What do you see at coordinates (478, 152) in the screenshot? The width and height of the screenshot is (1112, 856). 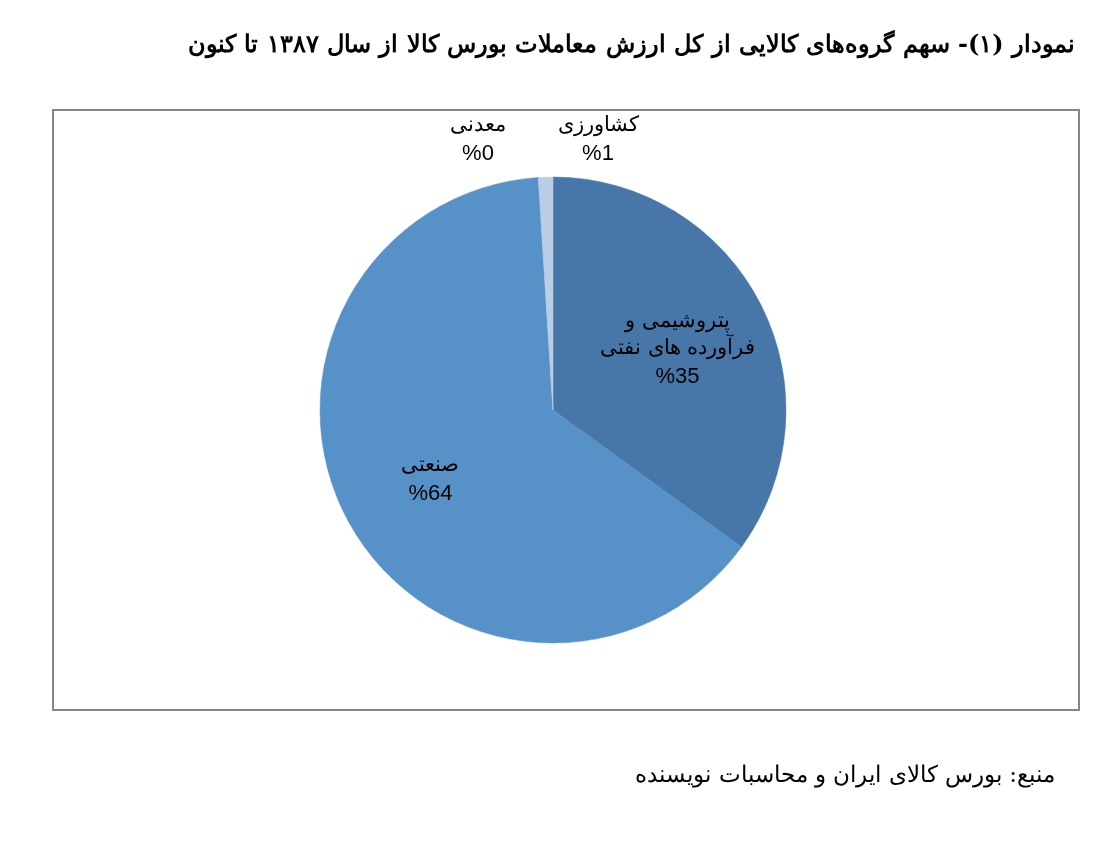 I see `text: %0` at bounding box center [478, 152].